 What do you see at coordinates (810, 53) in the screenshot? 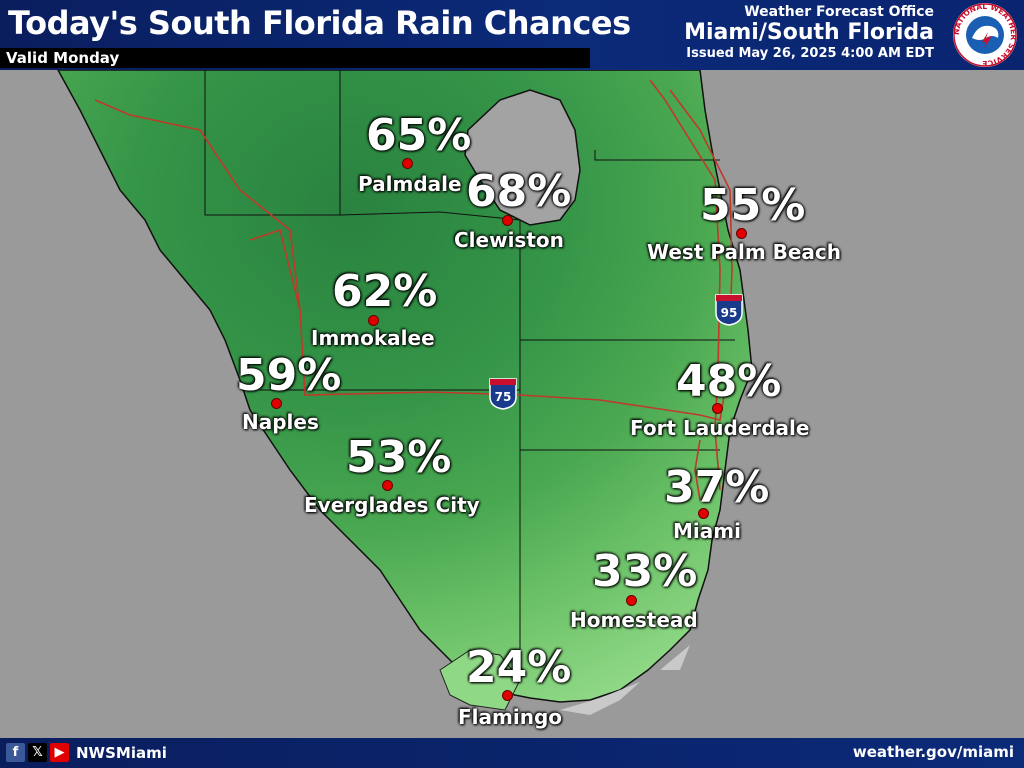
I see `issued-time: Issued May 26, 2025 4:00 AM EDT` at bounding box center [810, 53].